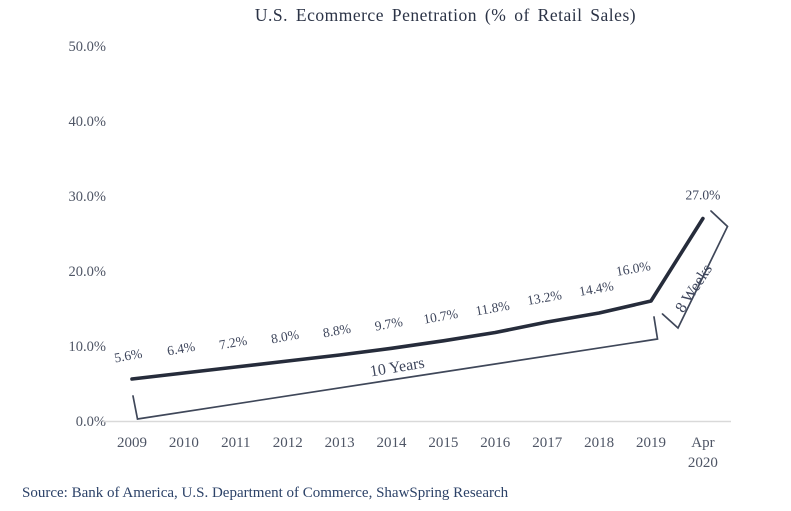 Image resolution: width=791 pixels, height=511 pixels. What do you see at coordinates (547, 443) in the screenshot?
I see `x-tick-label: 2017` at bounding box center [547, 443].